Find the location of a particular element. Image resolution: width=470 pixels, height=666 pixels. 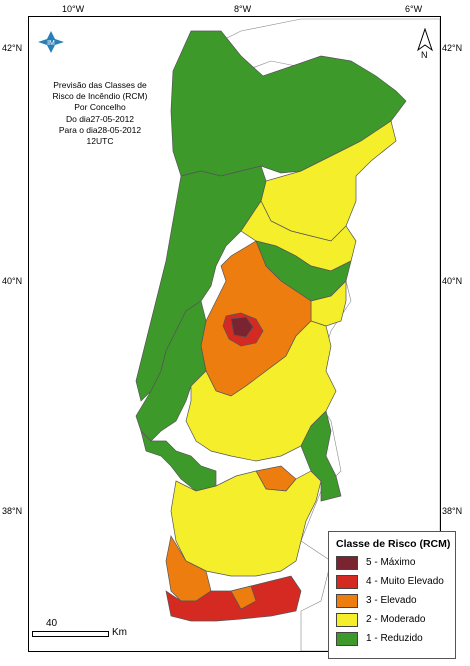

title-line-3: Por Concelho is located at coordinates (100, 107).